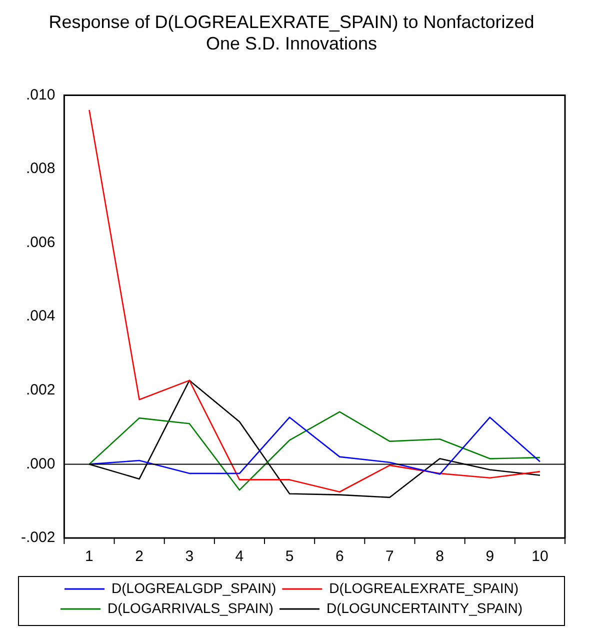 Image resolution: width=603 pixels, height=638 pixels. What do you see at coordinates (339, 557) in the screenshot?
I see `x-tick-label: 6` at bounding box center [339, 557].